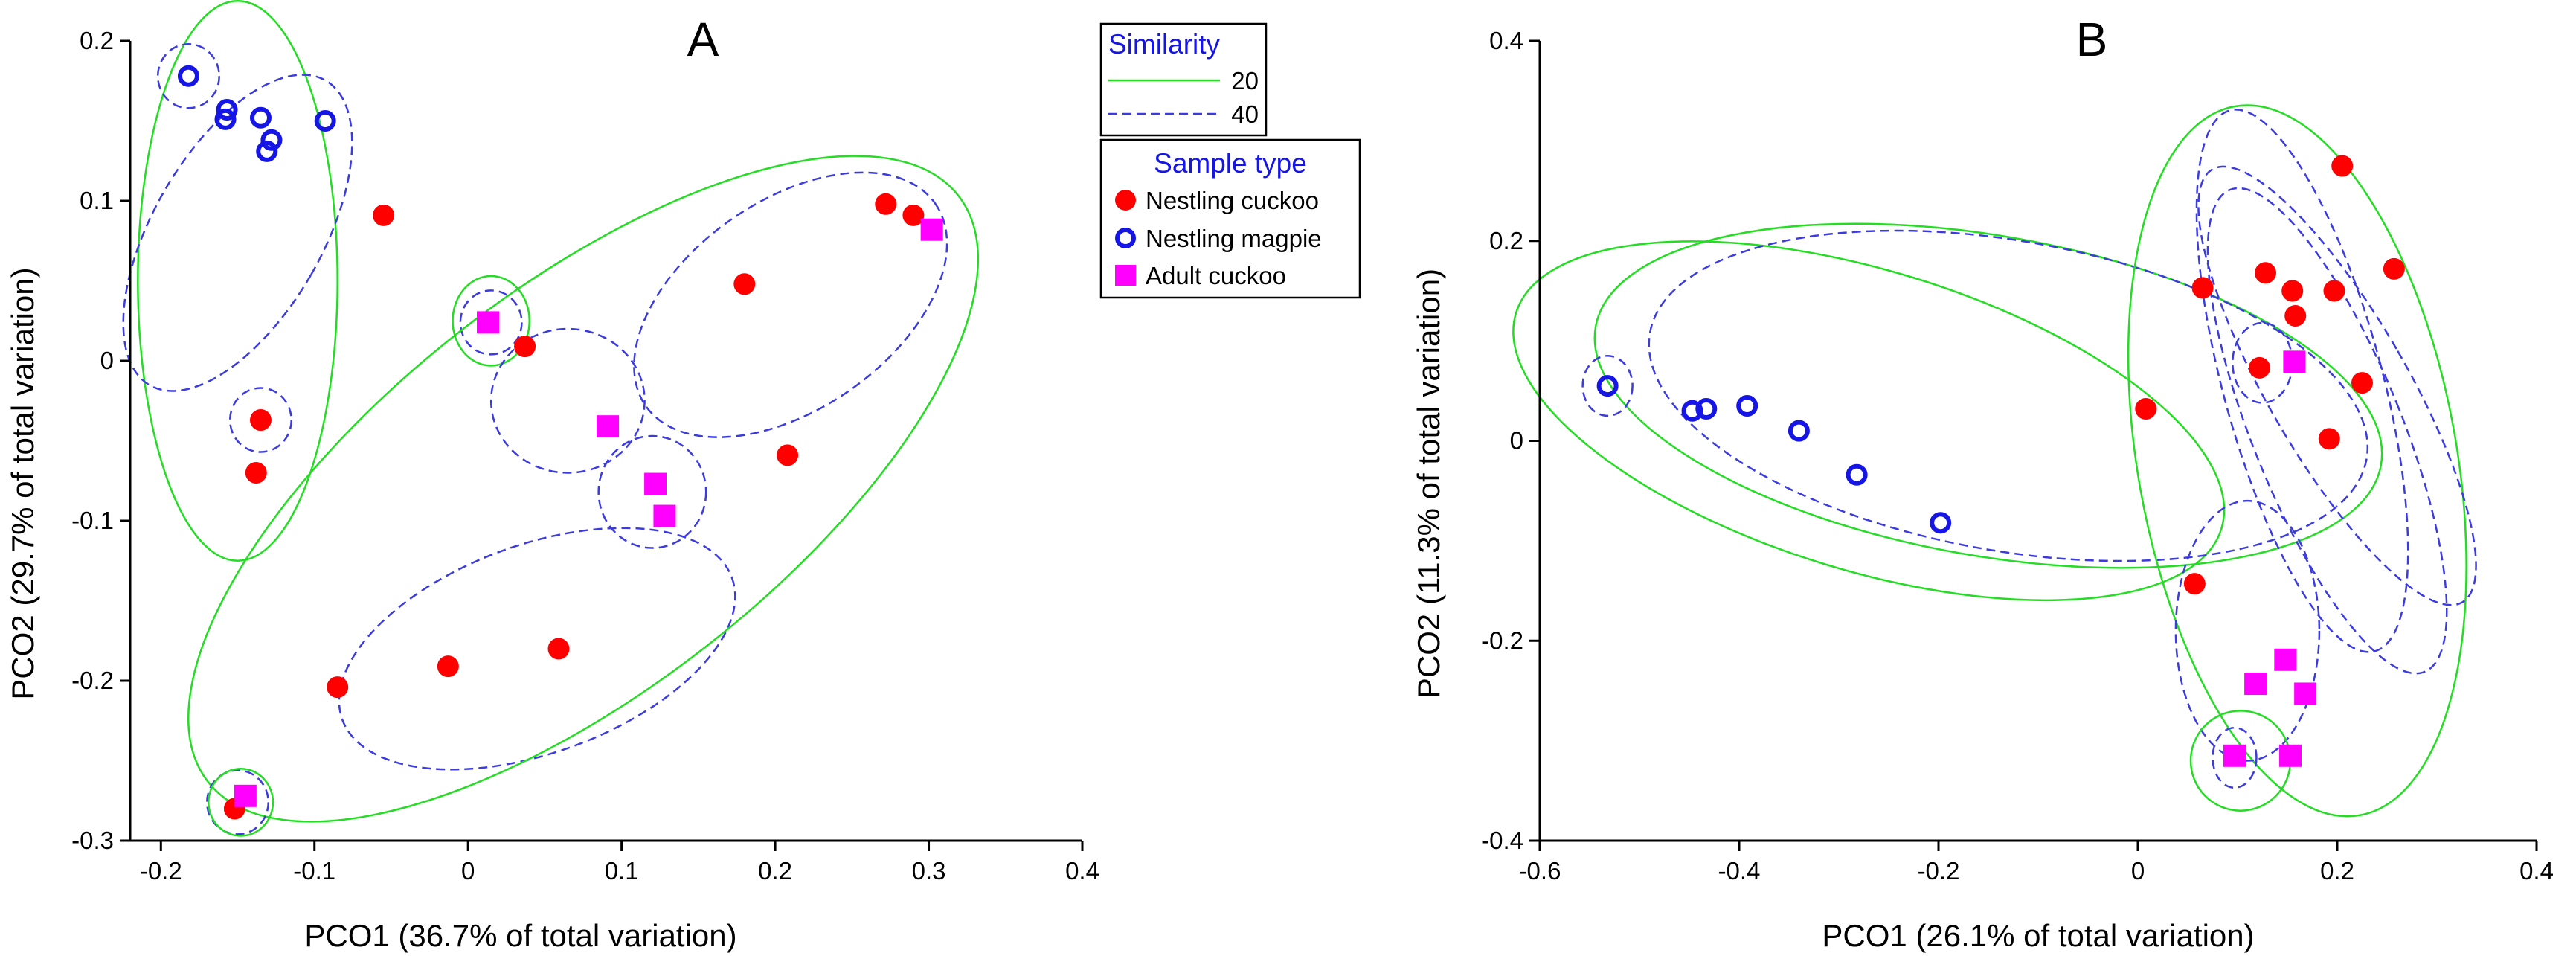 The width and height of the screenshot is (2576, 956). I want to click on panel-b-title: B, so click(2092, 39).